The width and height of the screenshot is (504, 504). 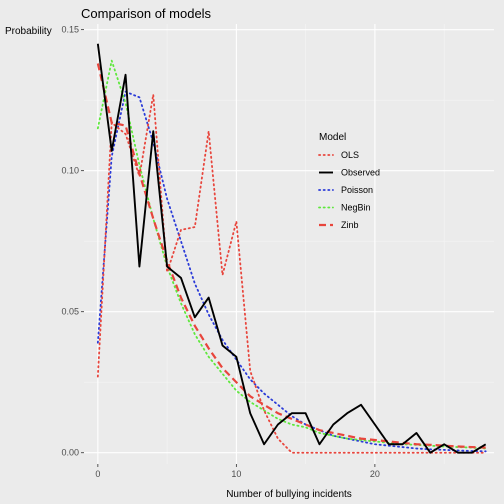 What do you see at coordinates (70, 453) in the screenshot?
I see `y-tick-label: 0.00` at bounding box center [70, 453].